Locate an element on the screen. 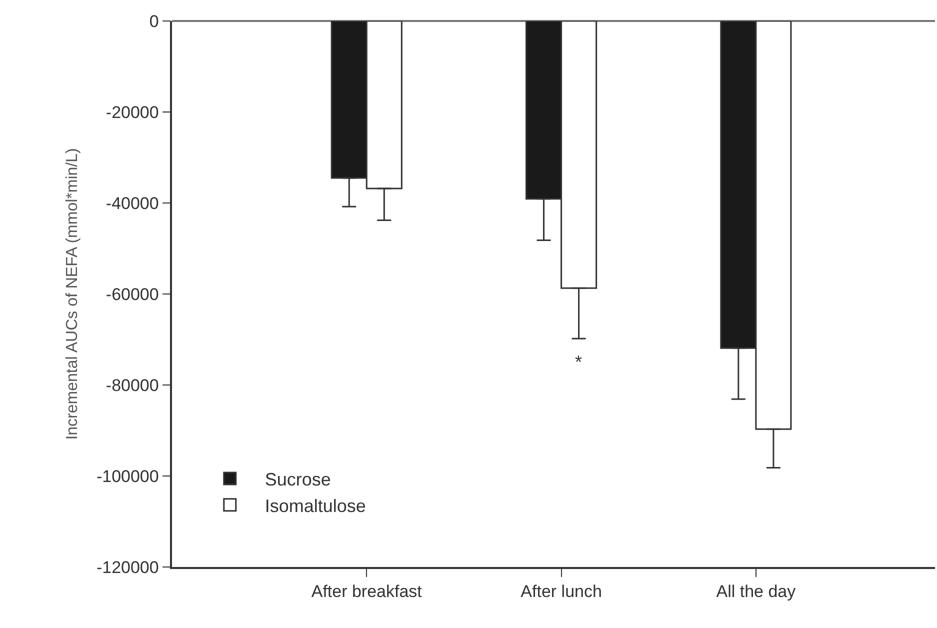  y-tick-label: -80000 is located at coordinates (132, 385).